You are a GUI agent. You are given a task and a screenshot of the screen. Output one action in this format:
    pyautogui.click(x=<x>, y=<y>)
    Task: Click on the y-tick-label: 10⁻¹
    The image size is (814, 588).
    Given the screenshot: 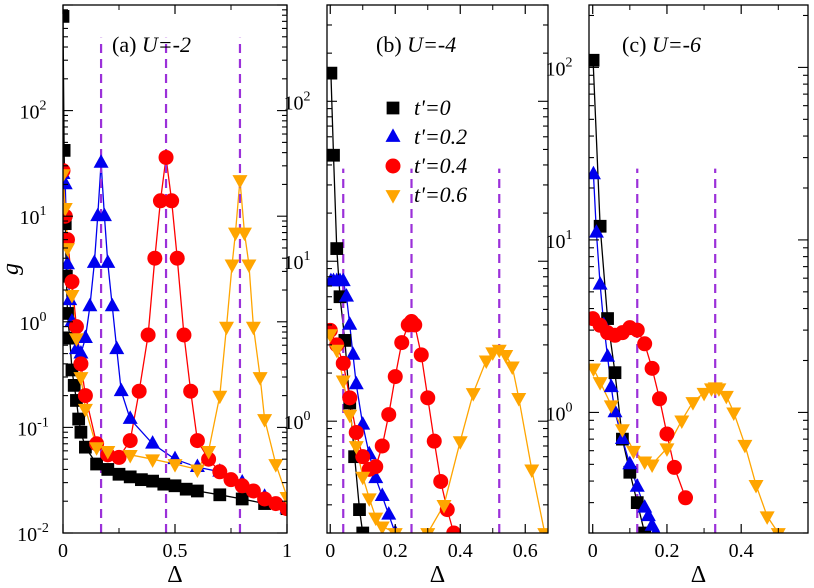 What is the action you would take?
    pyautogui.click(x=33, y=427)
    